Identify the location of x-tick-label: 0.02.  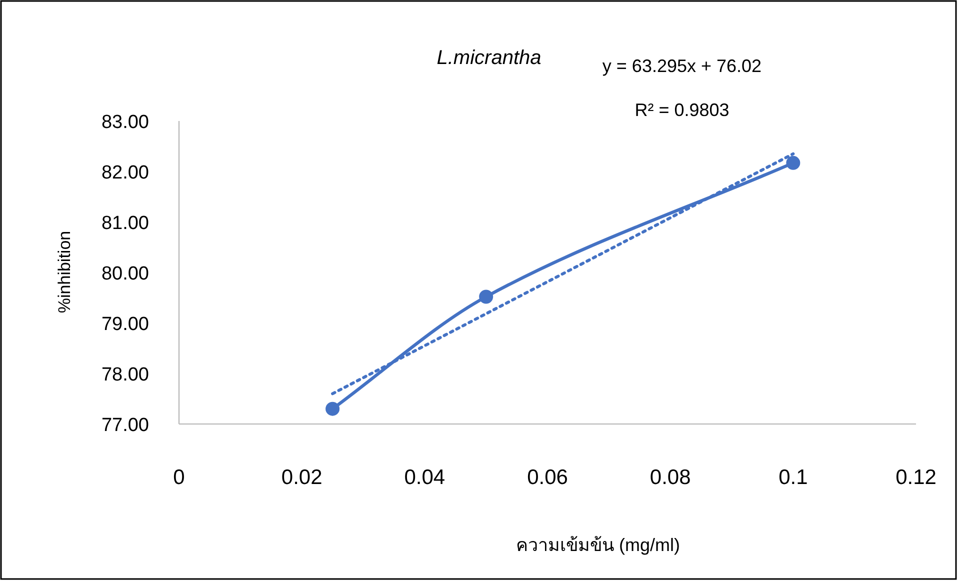
(301, 477).